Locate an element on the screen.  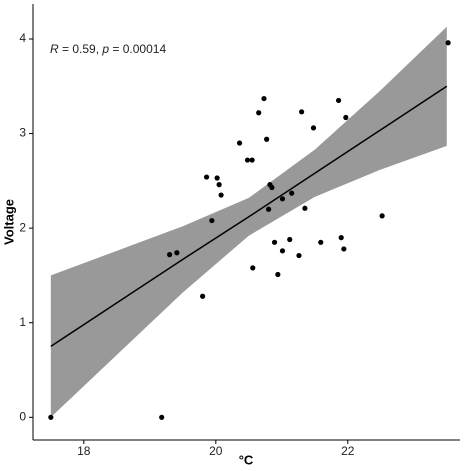
annotation-part: = 0.59, is located at coordinates (81, 49).